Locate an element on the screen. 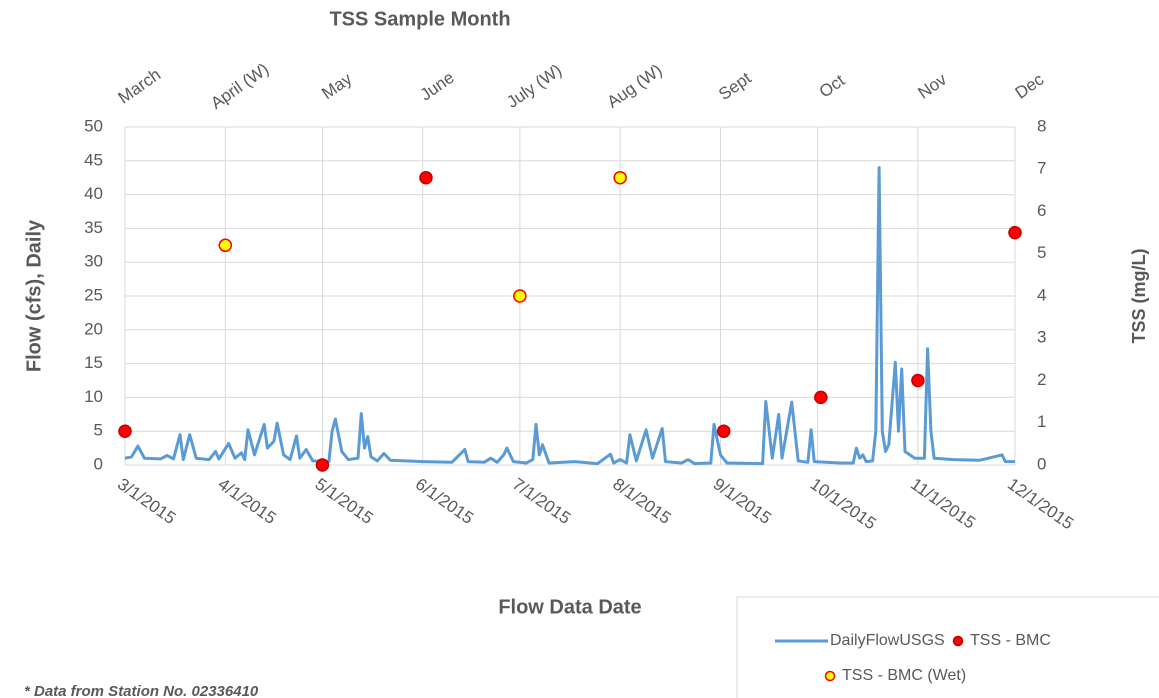 Image resolution: width=1159 pixels, height=698 pixels. legend-label: DailyFlowUSGS is located at coordinates (887, 640).